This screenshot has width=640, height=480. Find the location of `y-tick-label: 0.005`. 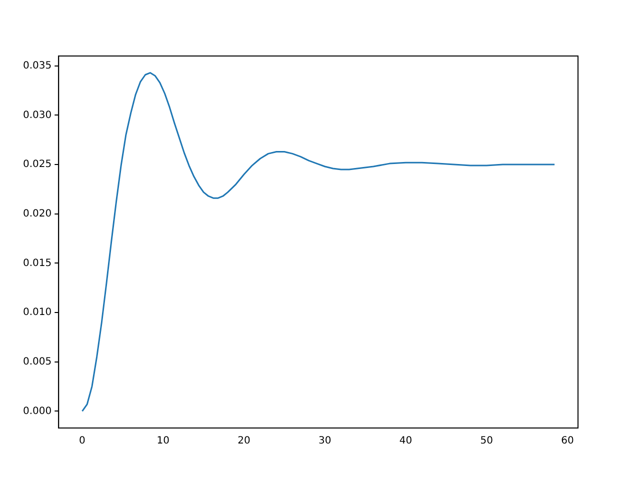

y-tick-label: 0.005 is located at coordinates (37, 362).